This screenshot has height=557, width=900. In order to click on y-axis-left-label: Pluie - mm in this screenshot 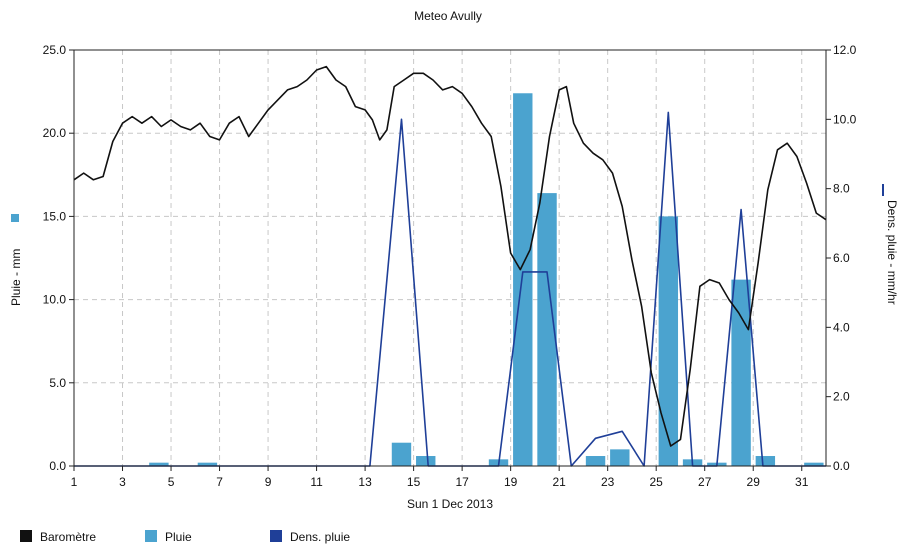, I will do `click(16, 277)`.